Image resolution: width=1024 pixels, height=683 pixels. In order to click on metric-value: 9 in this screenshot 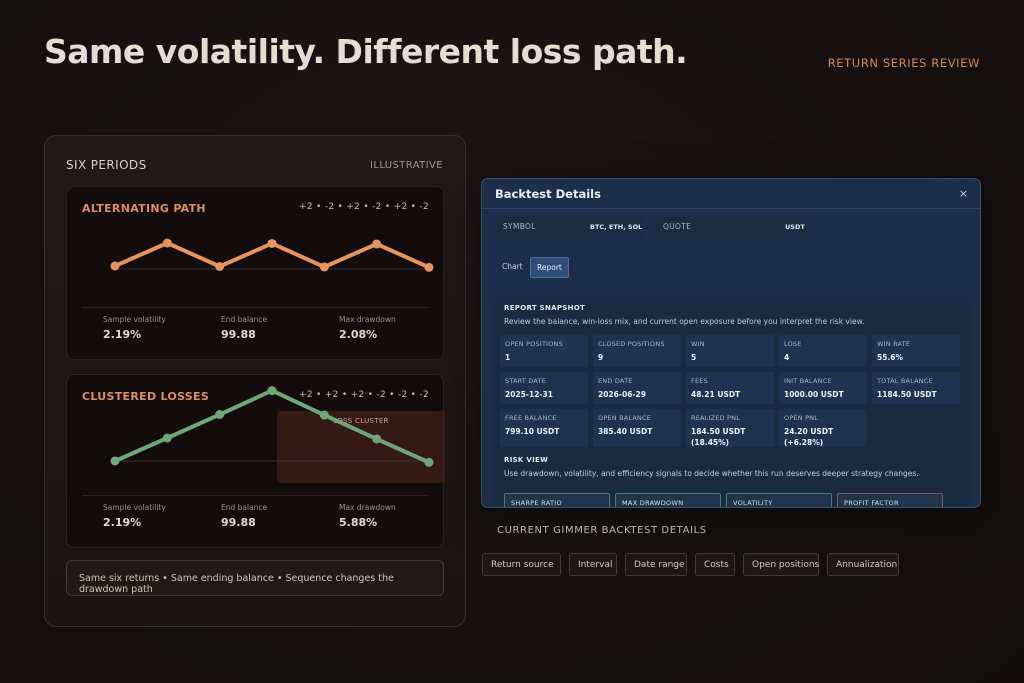, I will do `click(601, 357)`.